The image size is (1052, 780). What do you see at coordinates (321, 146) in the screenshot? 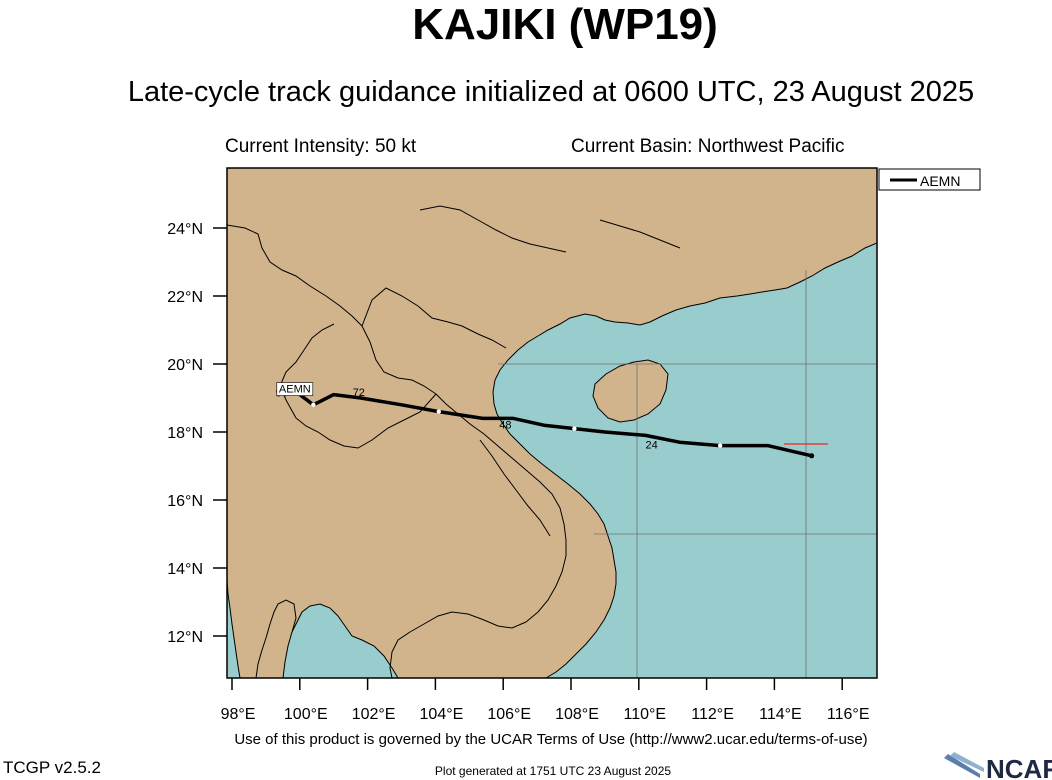
I see `current-intensity: Current Intensity: 50 kt` at bounding box center [321, 146].